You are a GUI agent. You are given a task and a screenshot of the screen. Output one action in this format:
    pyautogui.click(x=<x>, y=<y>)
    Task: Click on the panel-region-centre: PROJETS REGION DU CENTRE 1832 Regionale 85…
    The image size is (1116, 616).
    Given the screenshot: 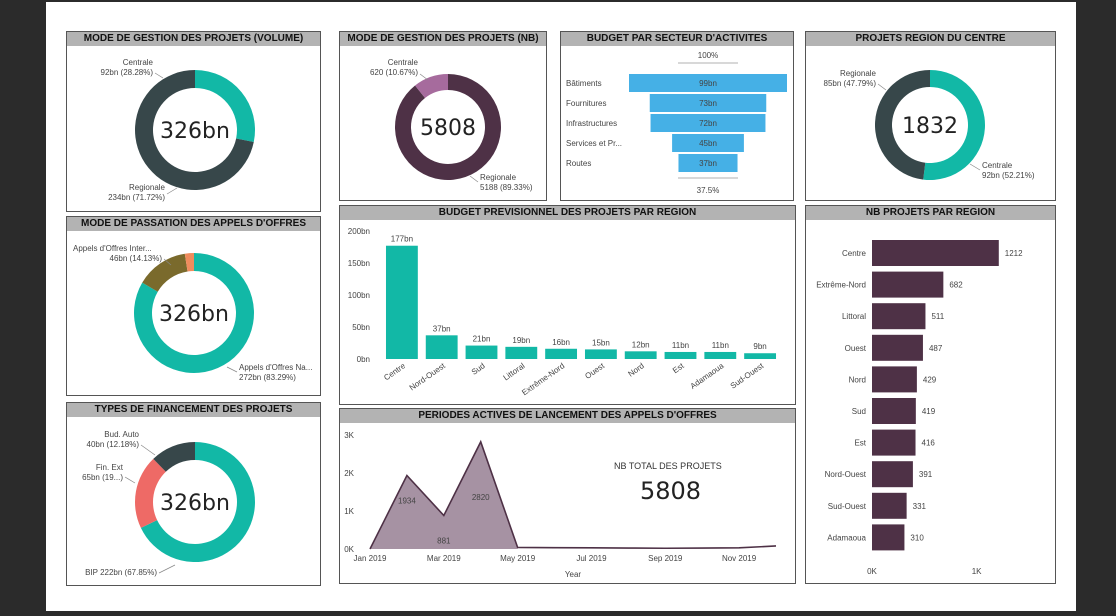 What is the action you would take?
    pyautogui.click(x=930, y=116)
    